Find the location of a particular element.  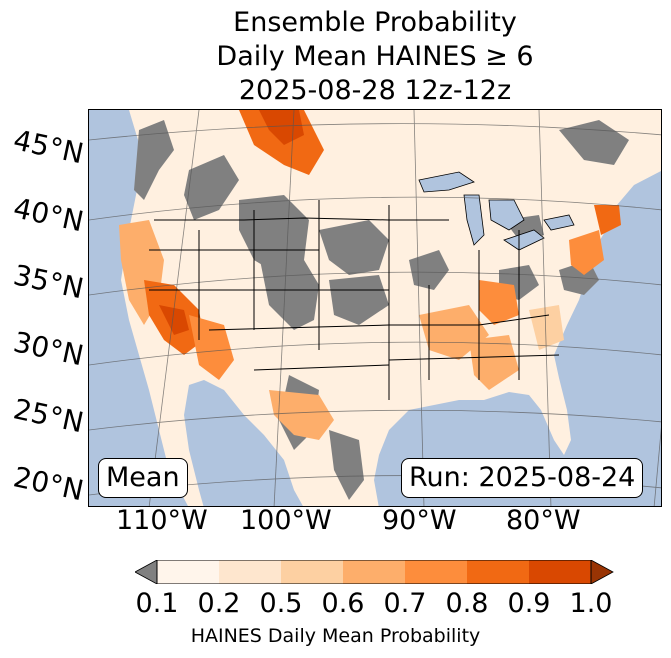

colorbar-tick: 0.9 is located at coordinates (529, 603).